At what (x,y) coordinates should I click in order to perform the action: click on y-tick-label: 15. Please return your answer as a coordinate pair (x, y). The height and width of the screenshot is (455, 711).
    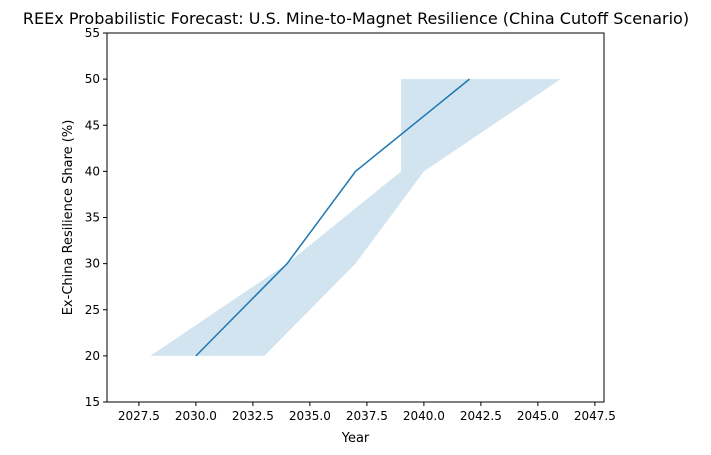
    Looking at the image, I should click on (92, 402).